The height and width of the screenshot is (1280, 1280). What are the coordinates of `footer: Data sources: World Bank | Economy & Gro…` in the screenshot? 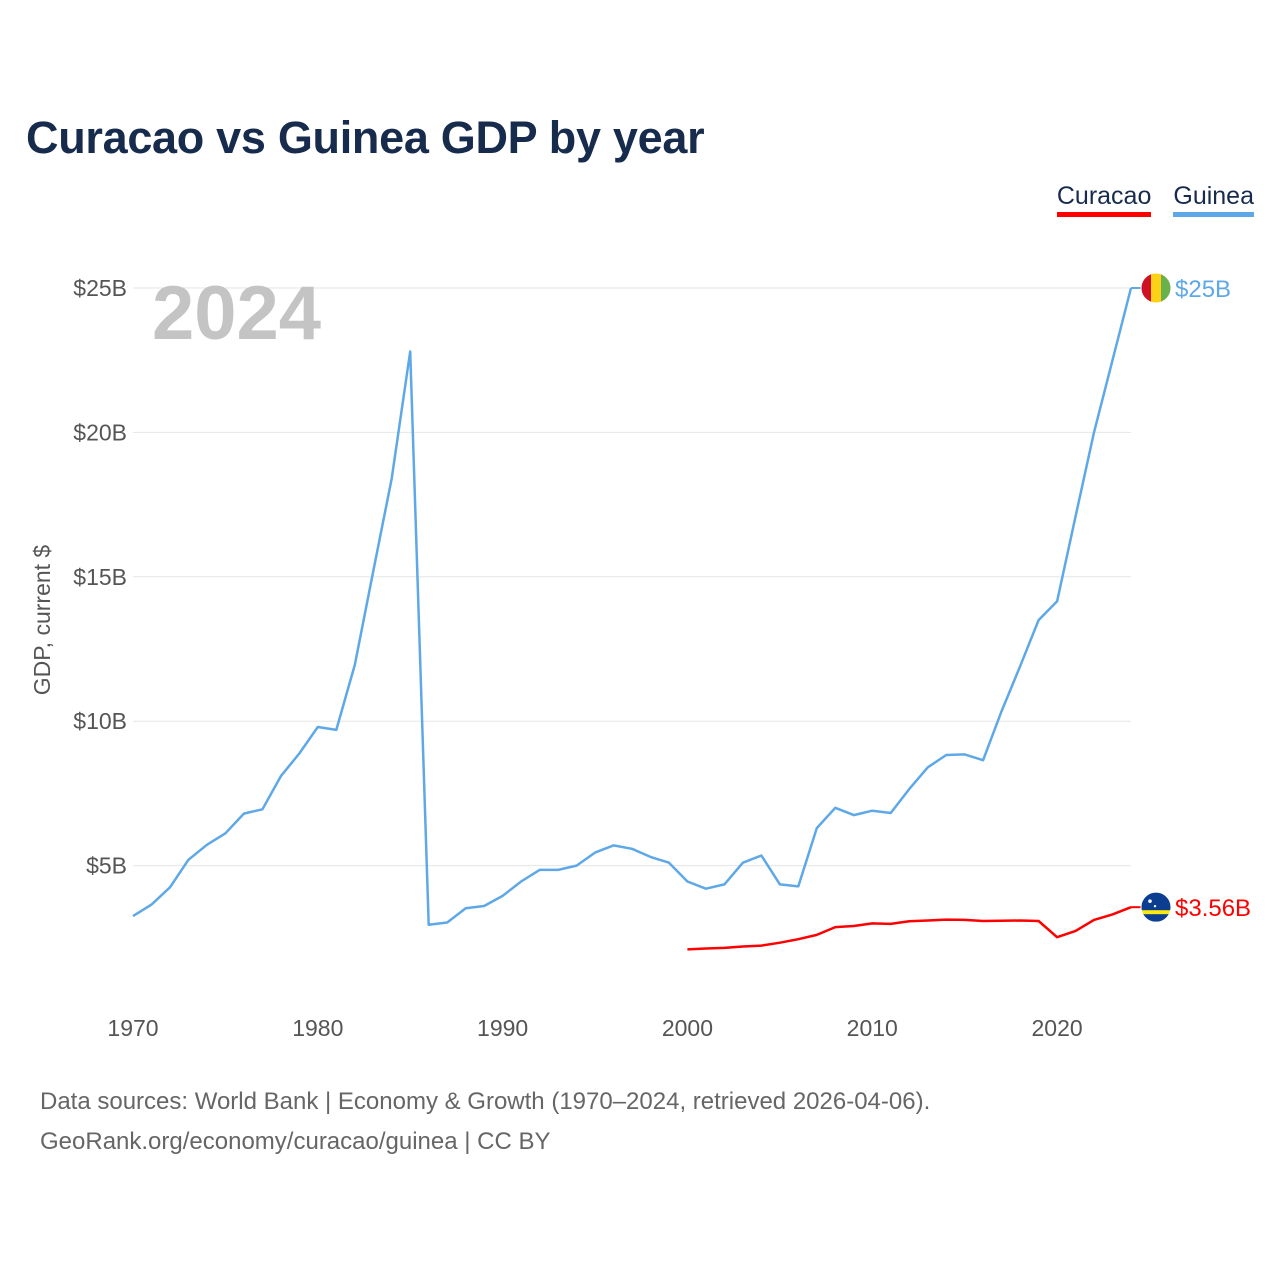 It's located at (485, 1122).